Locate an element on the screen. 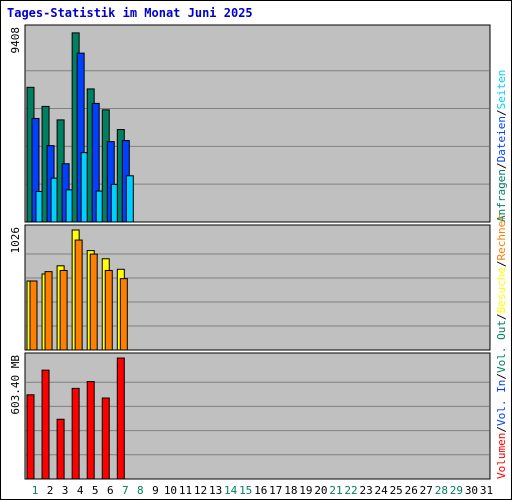 The height and width of the screenshot is (500, 512). day-label: 15 is located at coordinates (245, 490).